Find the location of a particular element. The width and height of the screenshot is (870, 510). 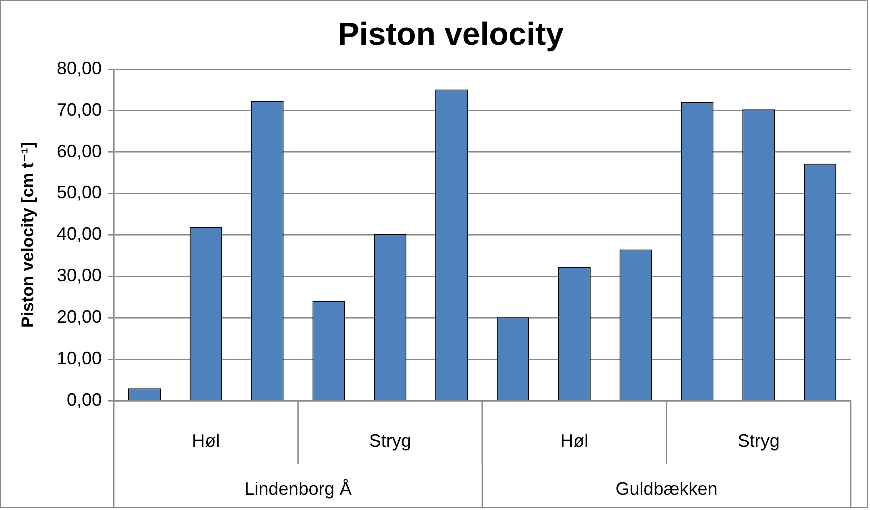

y-tick-label: 20,00 is located at coordinates (79, 317).